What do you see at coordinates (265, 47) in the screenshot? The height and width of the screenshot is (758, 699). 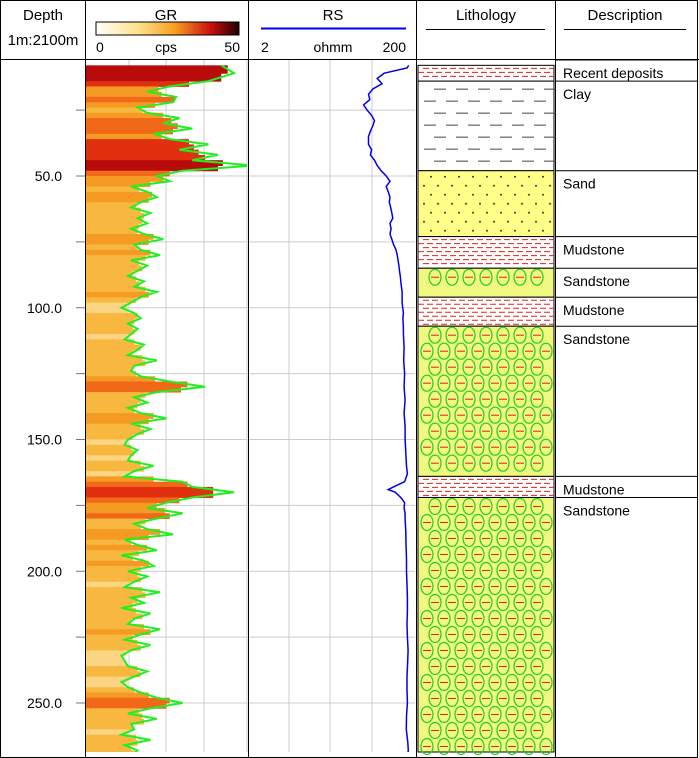 I see `rs-min-label: 2` at bounding box center [265, 47].